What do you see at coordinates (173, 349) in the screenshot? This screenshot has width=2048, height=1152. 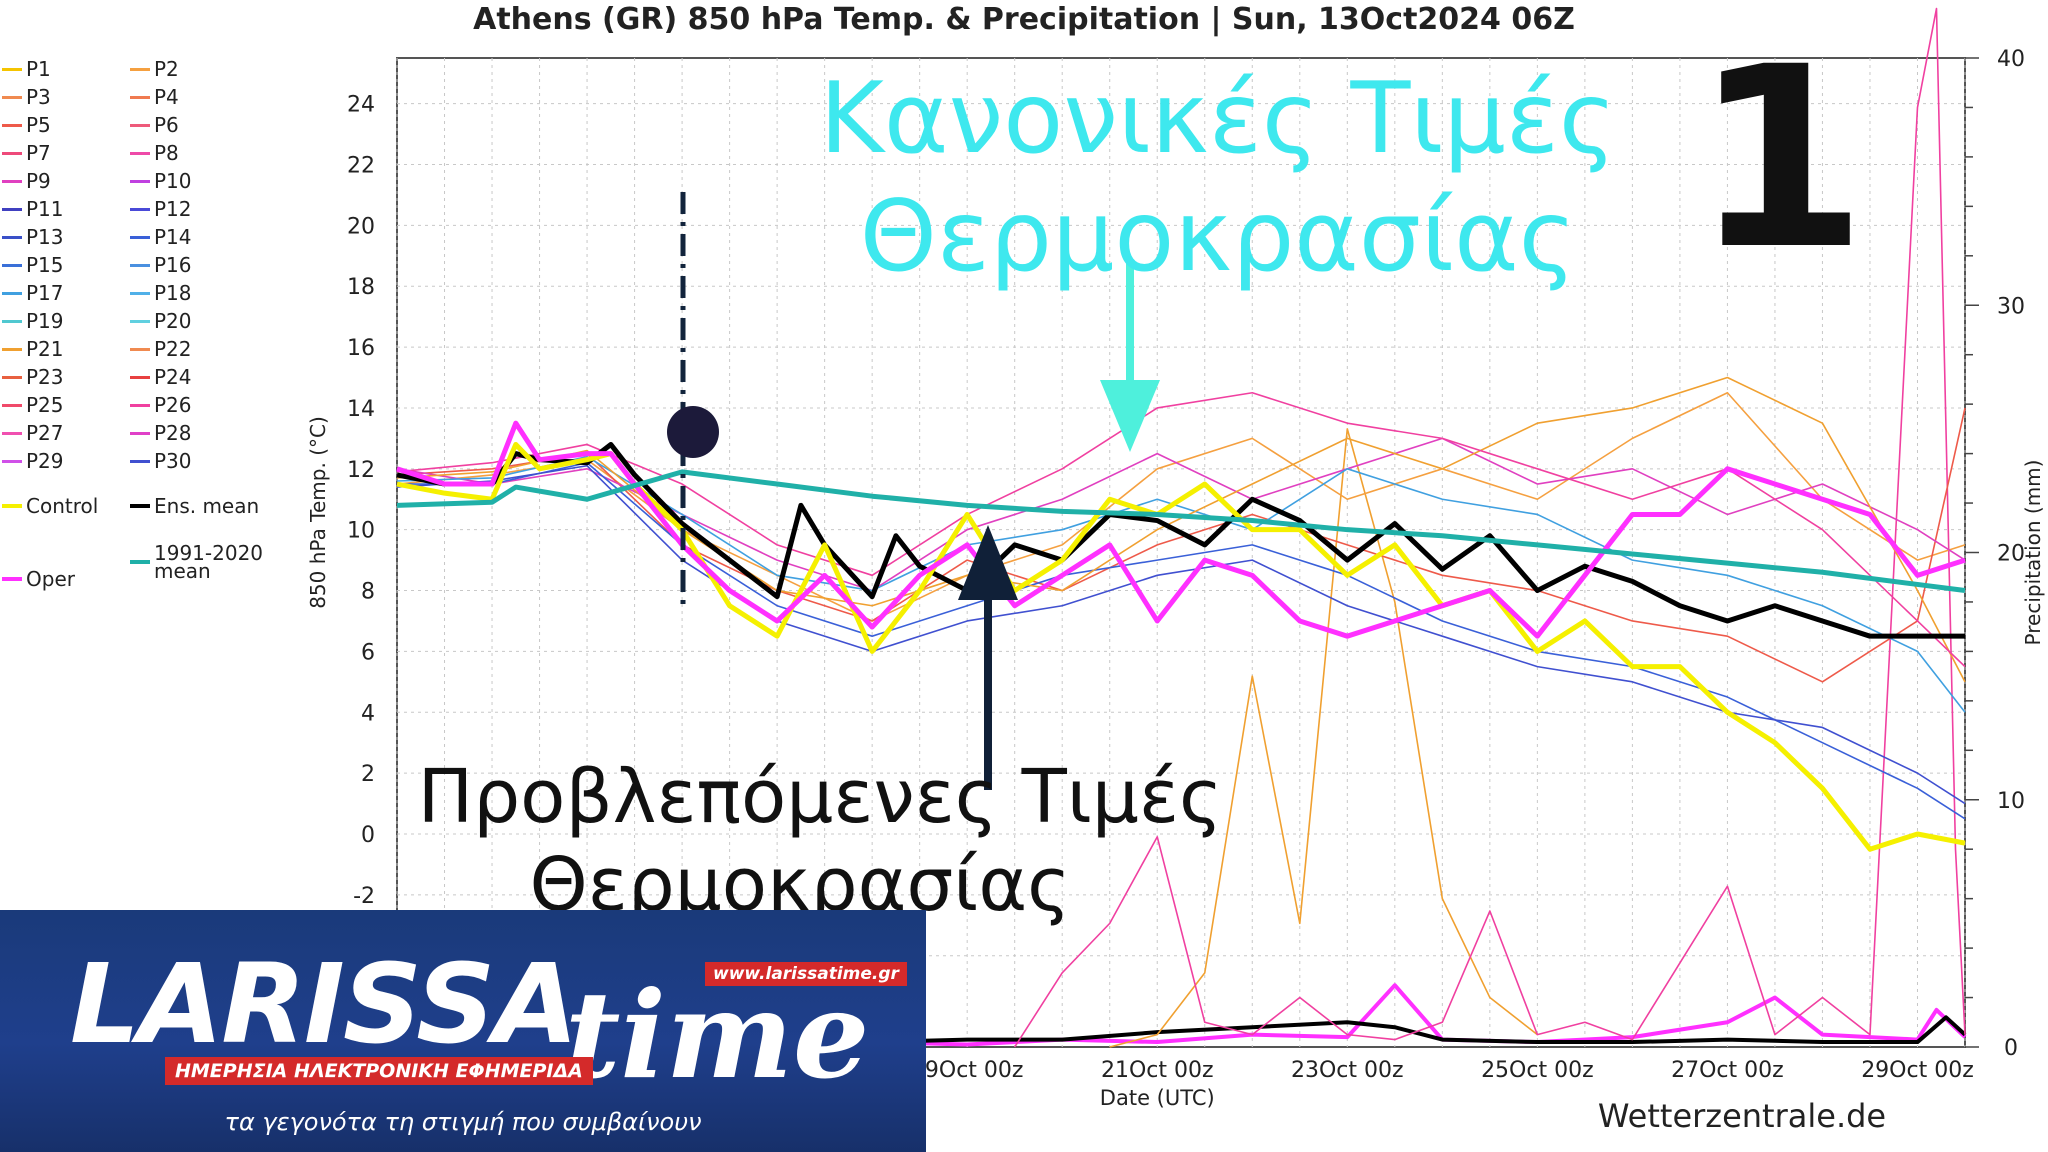 I see `legend-label: P22` at bounding box center [173, 349].